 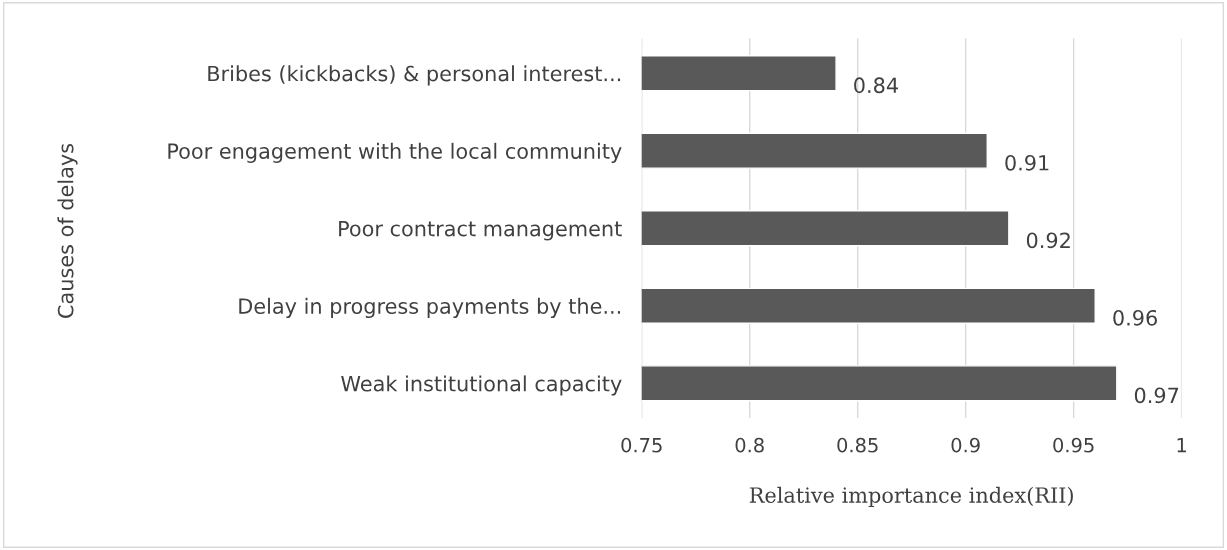 What do you see at coordinates (67, 230) in the screenshot?
I see `y-axis-title: Causes of delays` at bounding box center [67, 230].